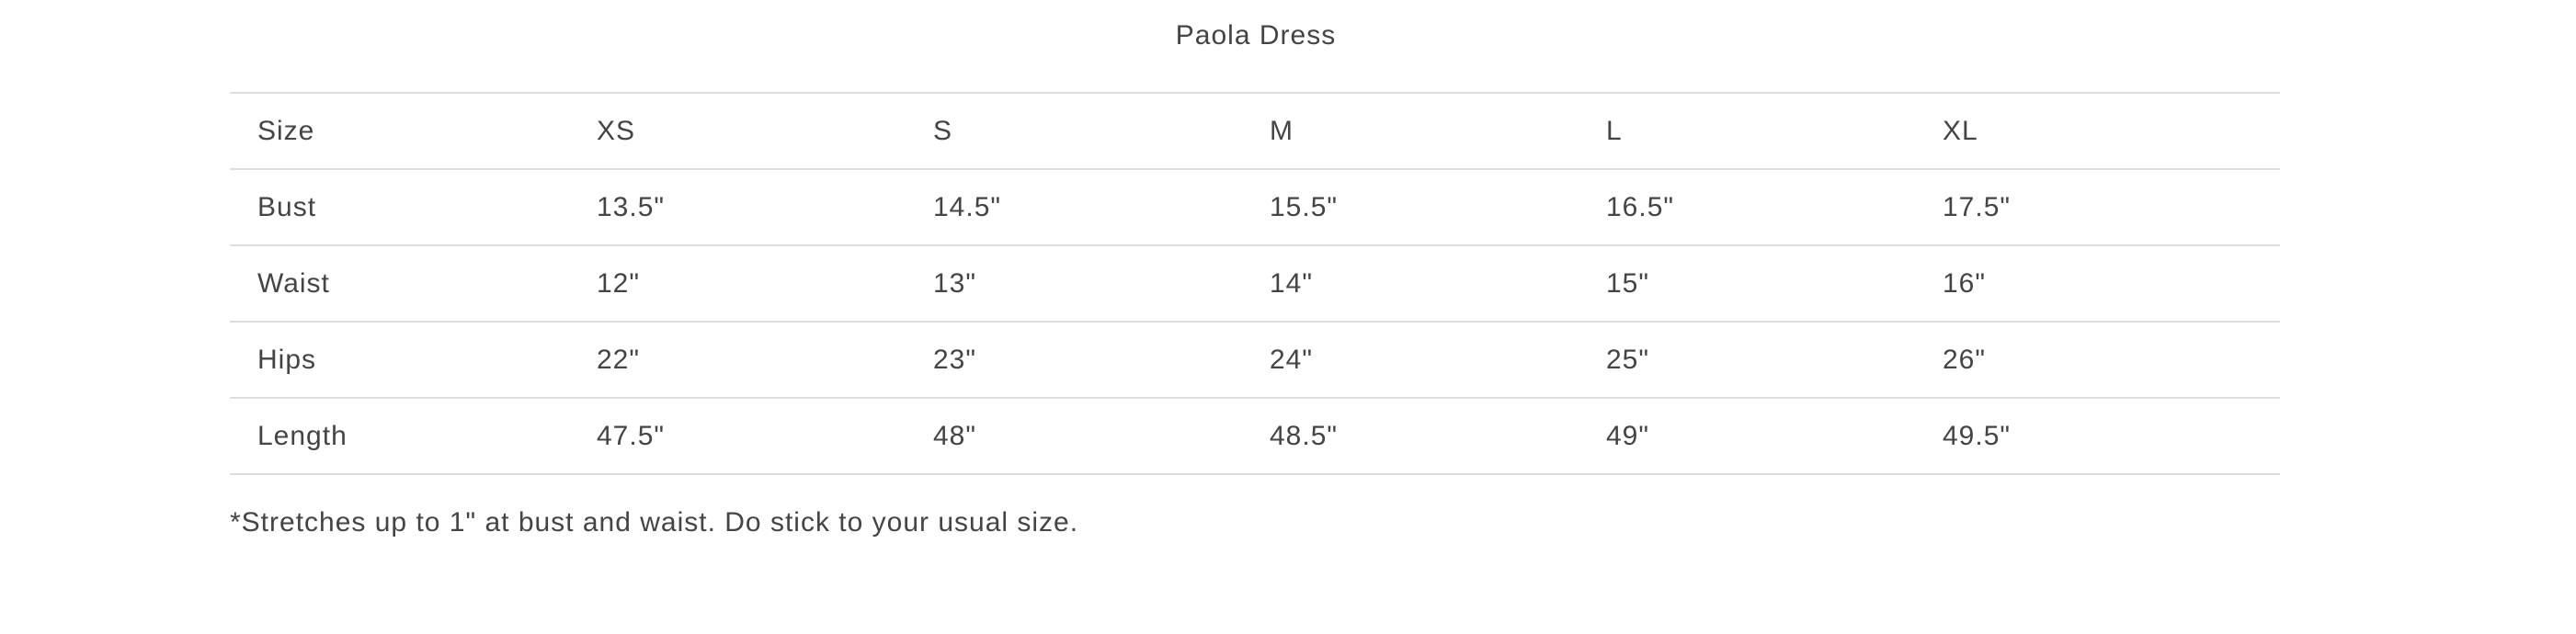 The width and height of the screenshot is (2576, 634). I want to click on table-cell: 25", so click(1774, 360).